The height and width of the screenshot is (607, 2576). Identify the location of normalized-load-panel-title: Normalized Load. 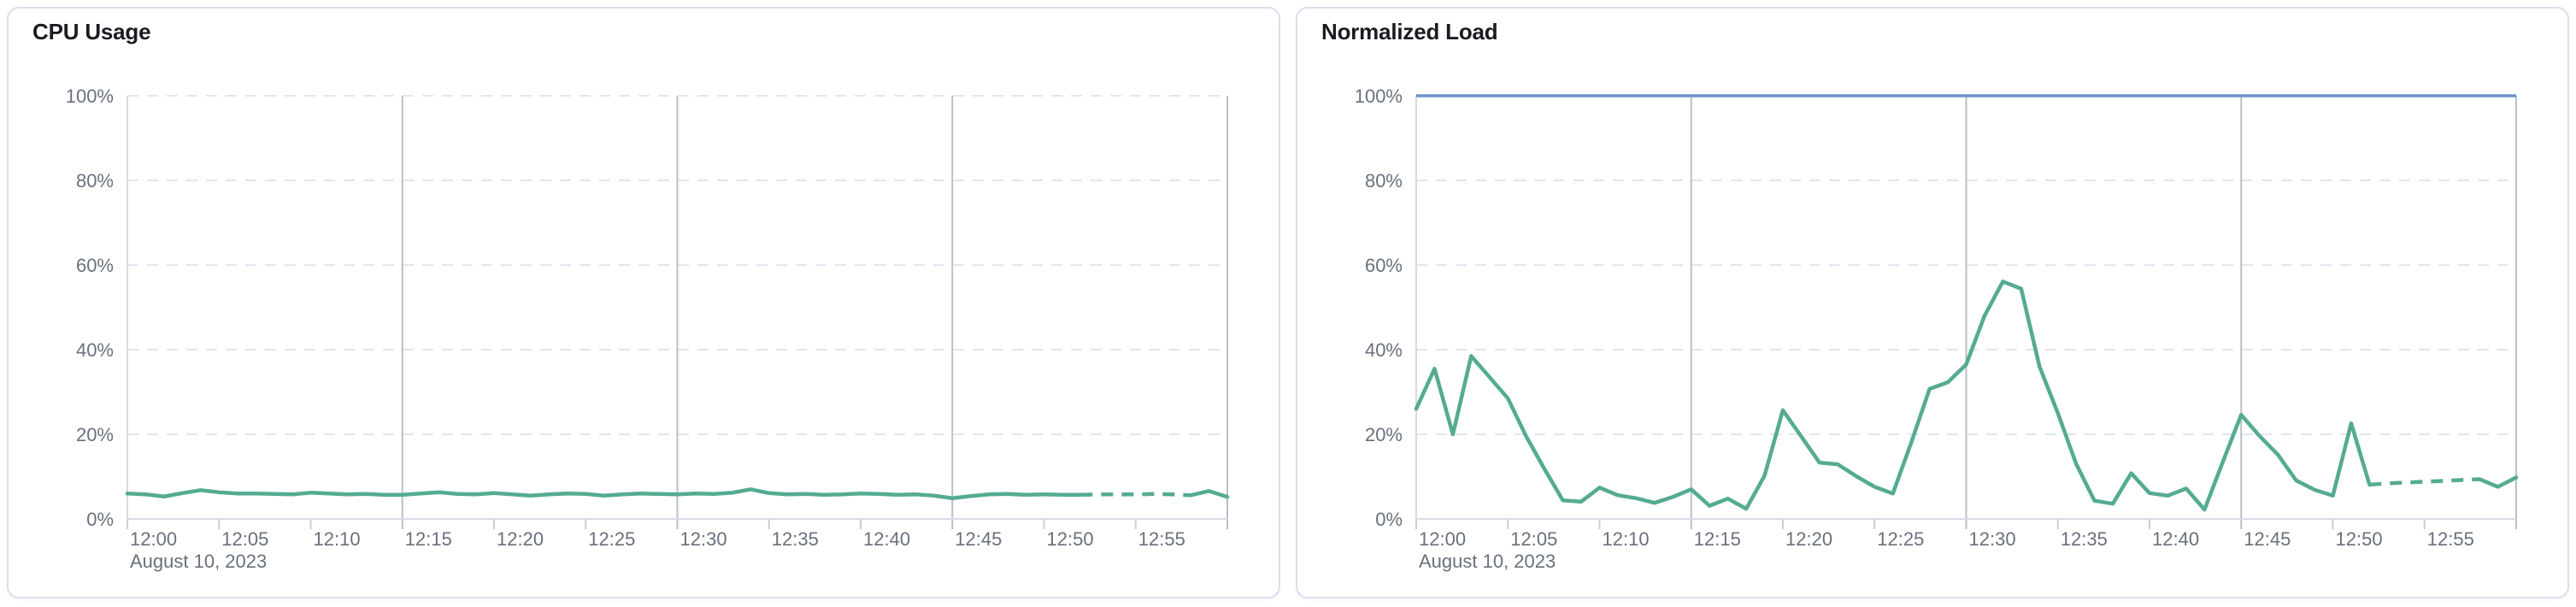
(1409, 31).